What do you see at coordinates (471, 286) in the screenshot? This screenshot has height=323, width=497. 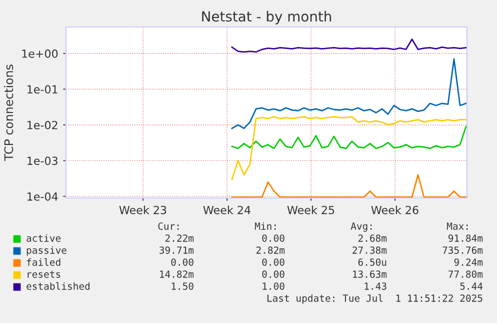 I see `text: 5.44` at bounding box center [471, 286].